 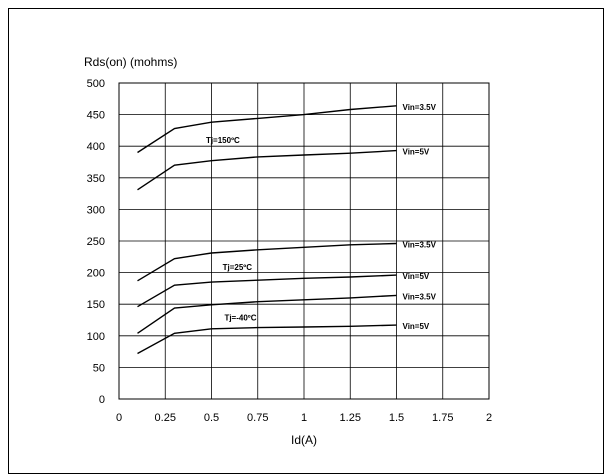 What do you see at coordinates (96, 84) in the screenshot?
I see `y-tick-label-10: 500` at bounding box center [96, 84].